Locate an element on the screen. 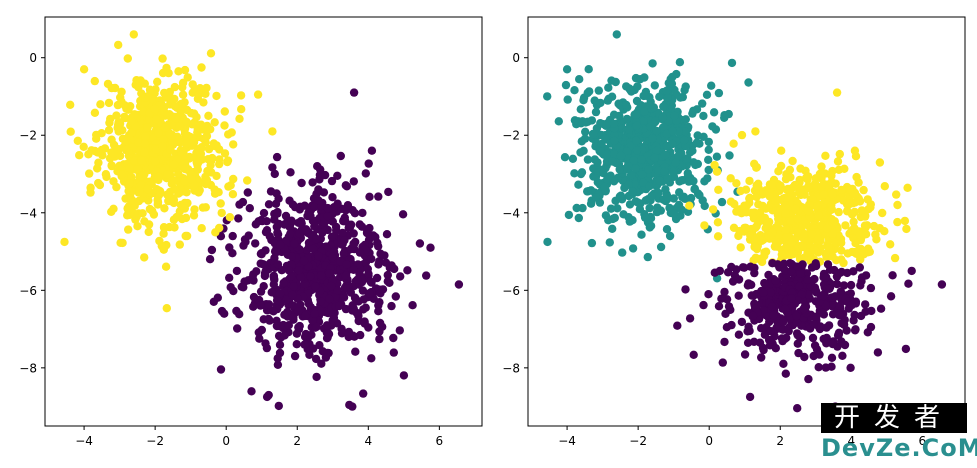  x-tick-label: 0 is located at coordinates (226, 441).